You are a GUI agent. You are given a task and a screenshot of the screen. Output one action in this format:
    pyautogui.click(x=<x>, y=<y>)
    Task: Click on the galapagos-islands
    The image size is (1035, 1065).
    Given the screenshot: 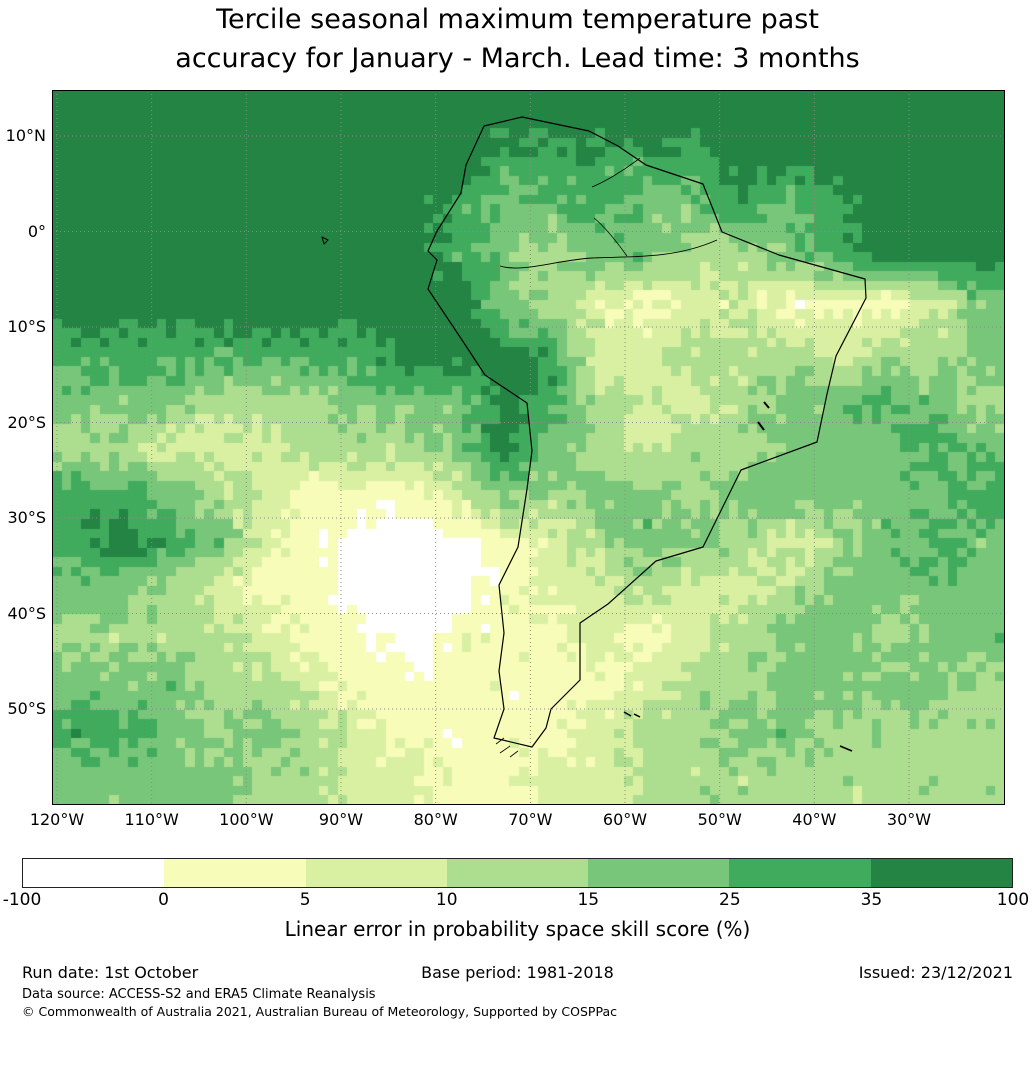 What is the action you would take?
    pyautogui.click(x=325, y=240)
    